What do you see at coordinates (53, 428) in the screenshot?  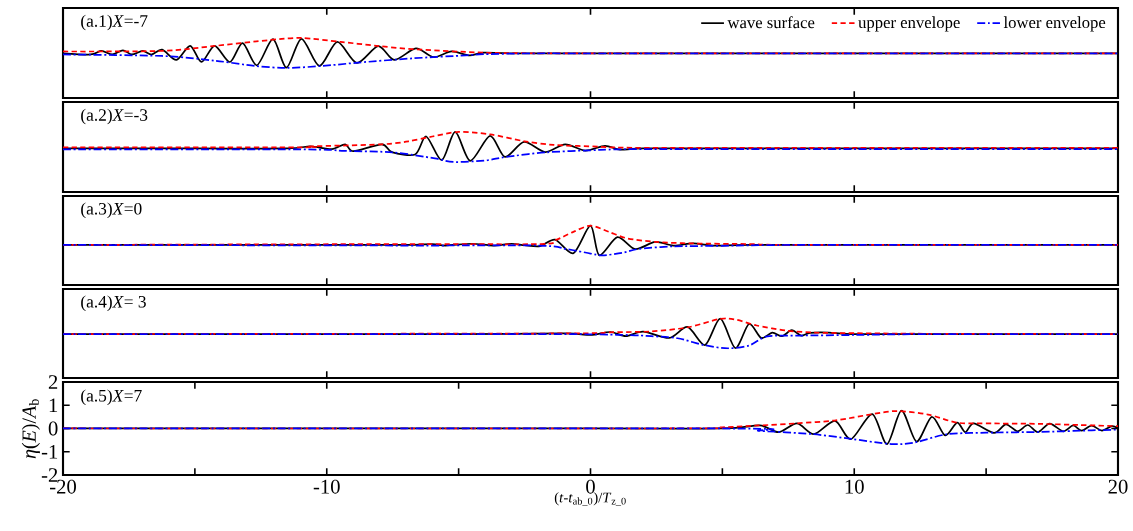 I see `y-tick-label: 0` at bounding box center [53, 428].